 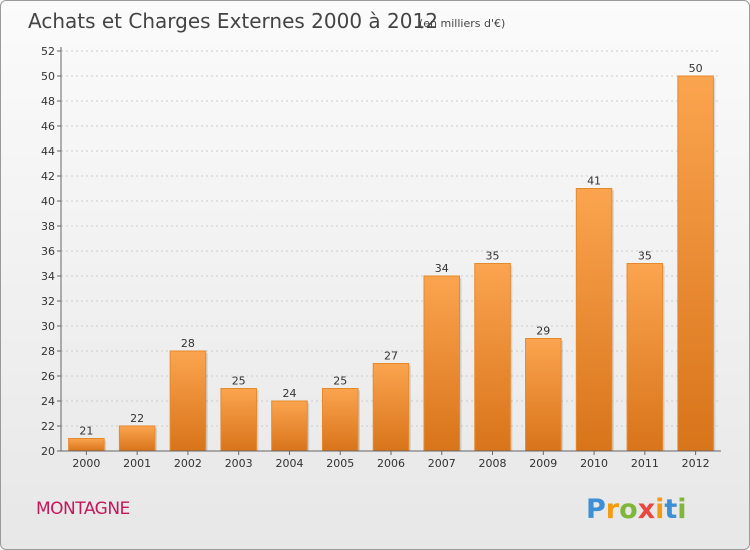 I want to click on x-tick-label: 2012, so click(x=696, y=463).